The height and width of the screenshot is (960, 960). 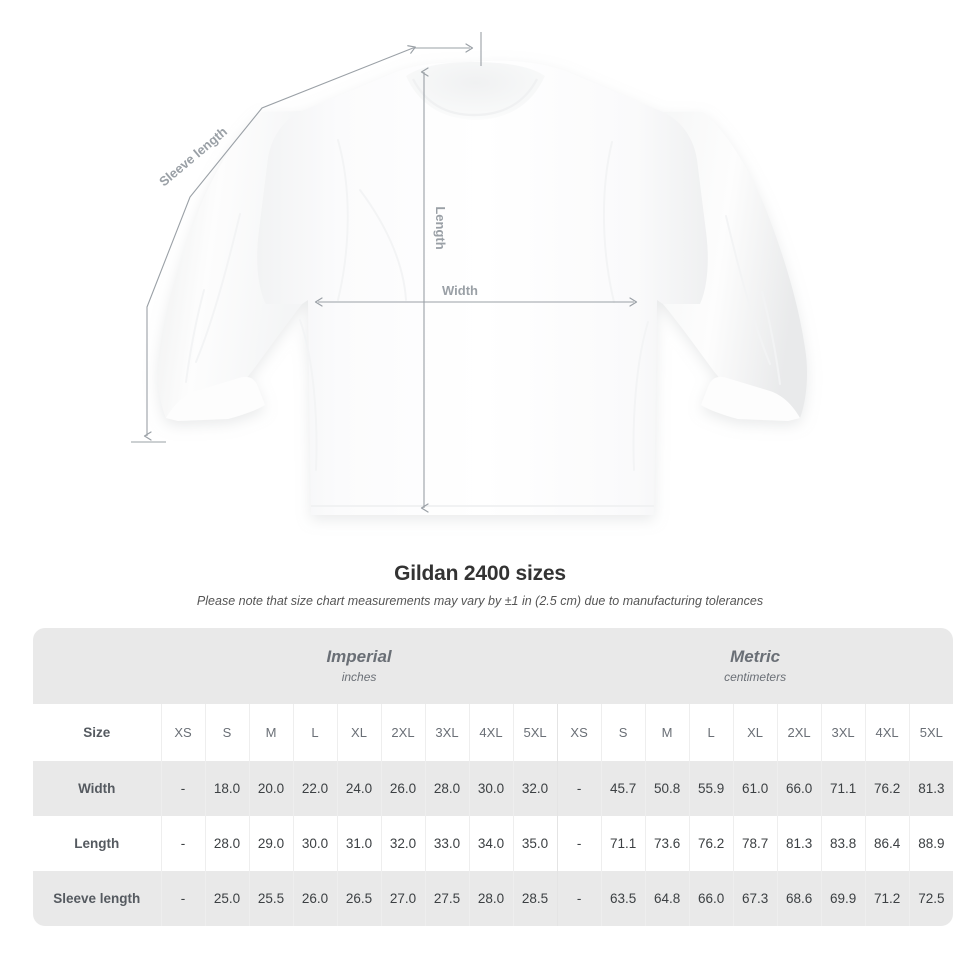 What do you see at coordinates (358, 732) in the screenshot?
I see `size-header-imperial-xl: XL` at bounding box center [358, 732].